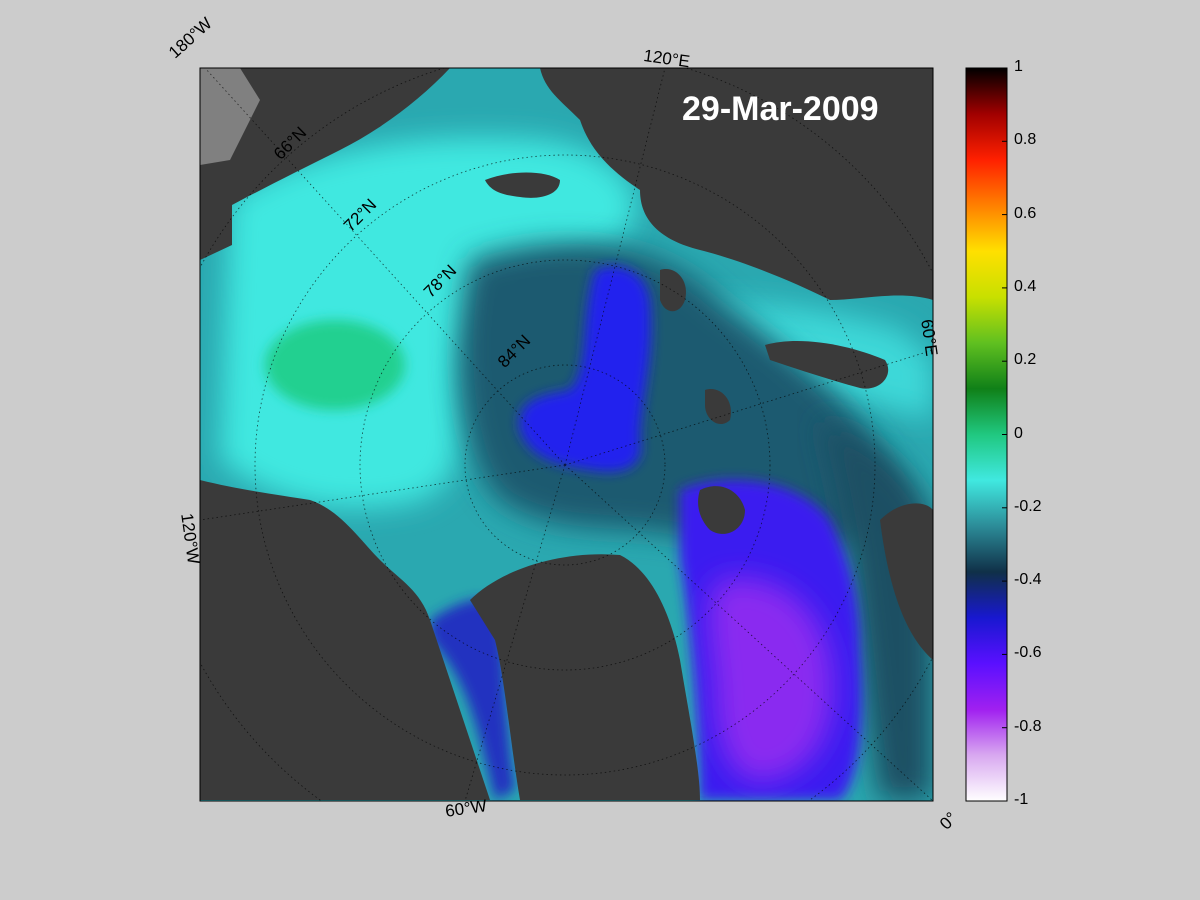 This screenshot has width=1200, height=900. I want to click on colorbar-tick-label: 0.6, so click(1025, 213).